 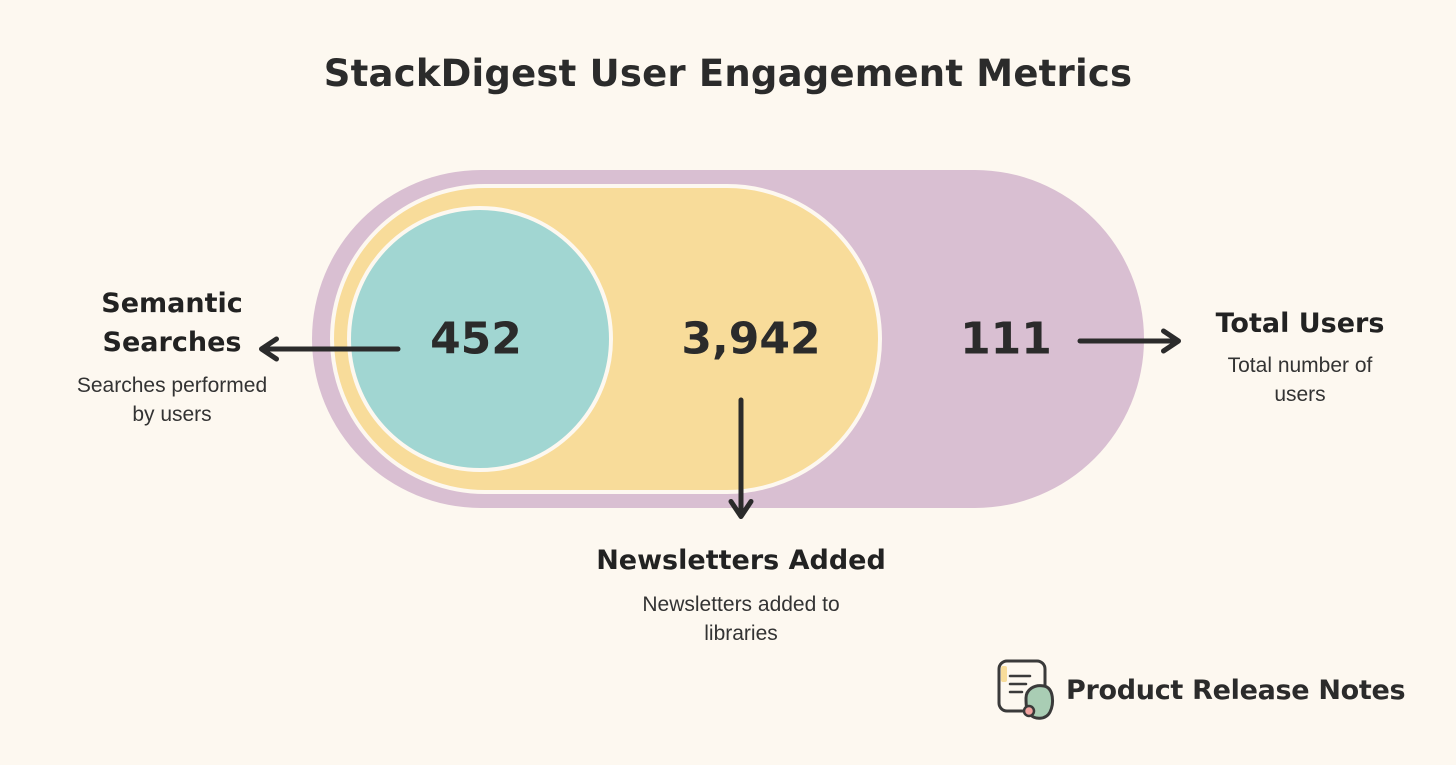 I want to click on searches-title-line1: Semantic, so click(x=172, y=303).